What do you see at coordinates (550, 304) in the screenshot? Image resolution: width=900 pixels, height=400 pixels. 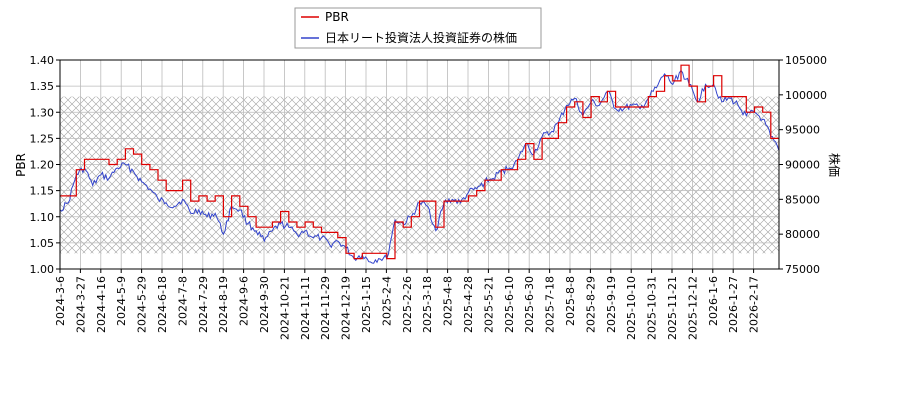 I see `x-tick-label: 2025-7-18` at bounding box center [550, 304].